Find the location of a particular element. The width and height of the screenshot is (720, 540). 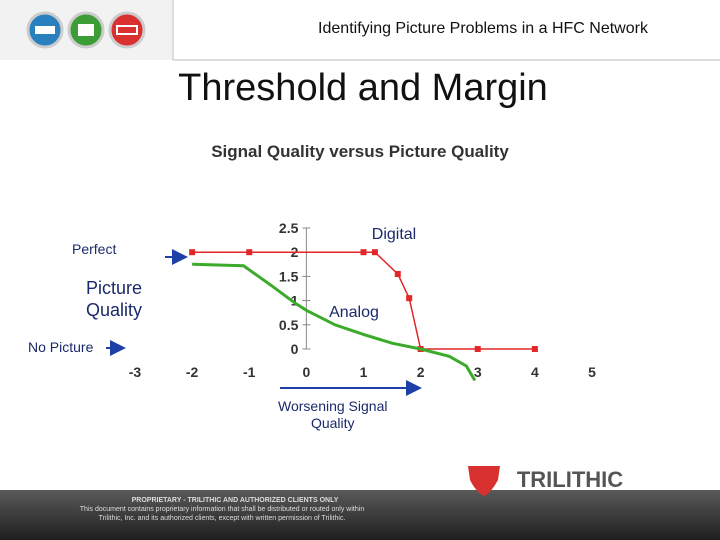

x-tick-label: 1 is located at coordinates (364, 372).